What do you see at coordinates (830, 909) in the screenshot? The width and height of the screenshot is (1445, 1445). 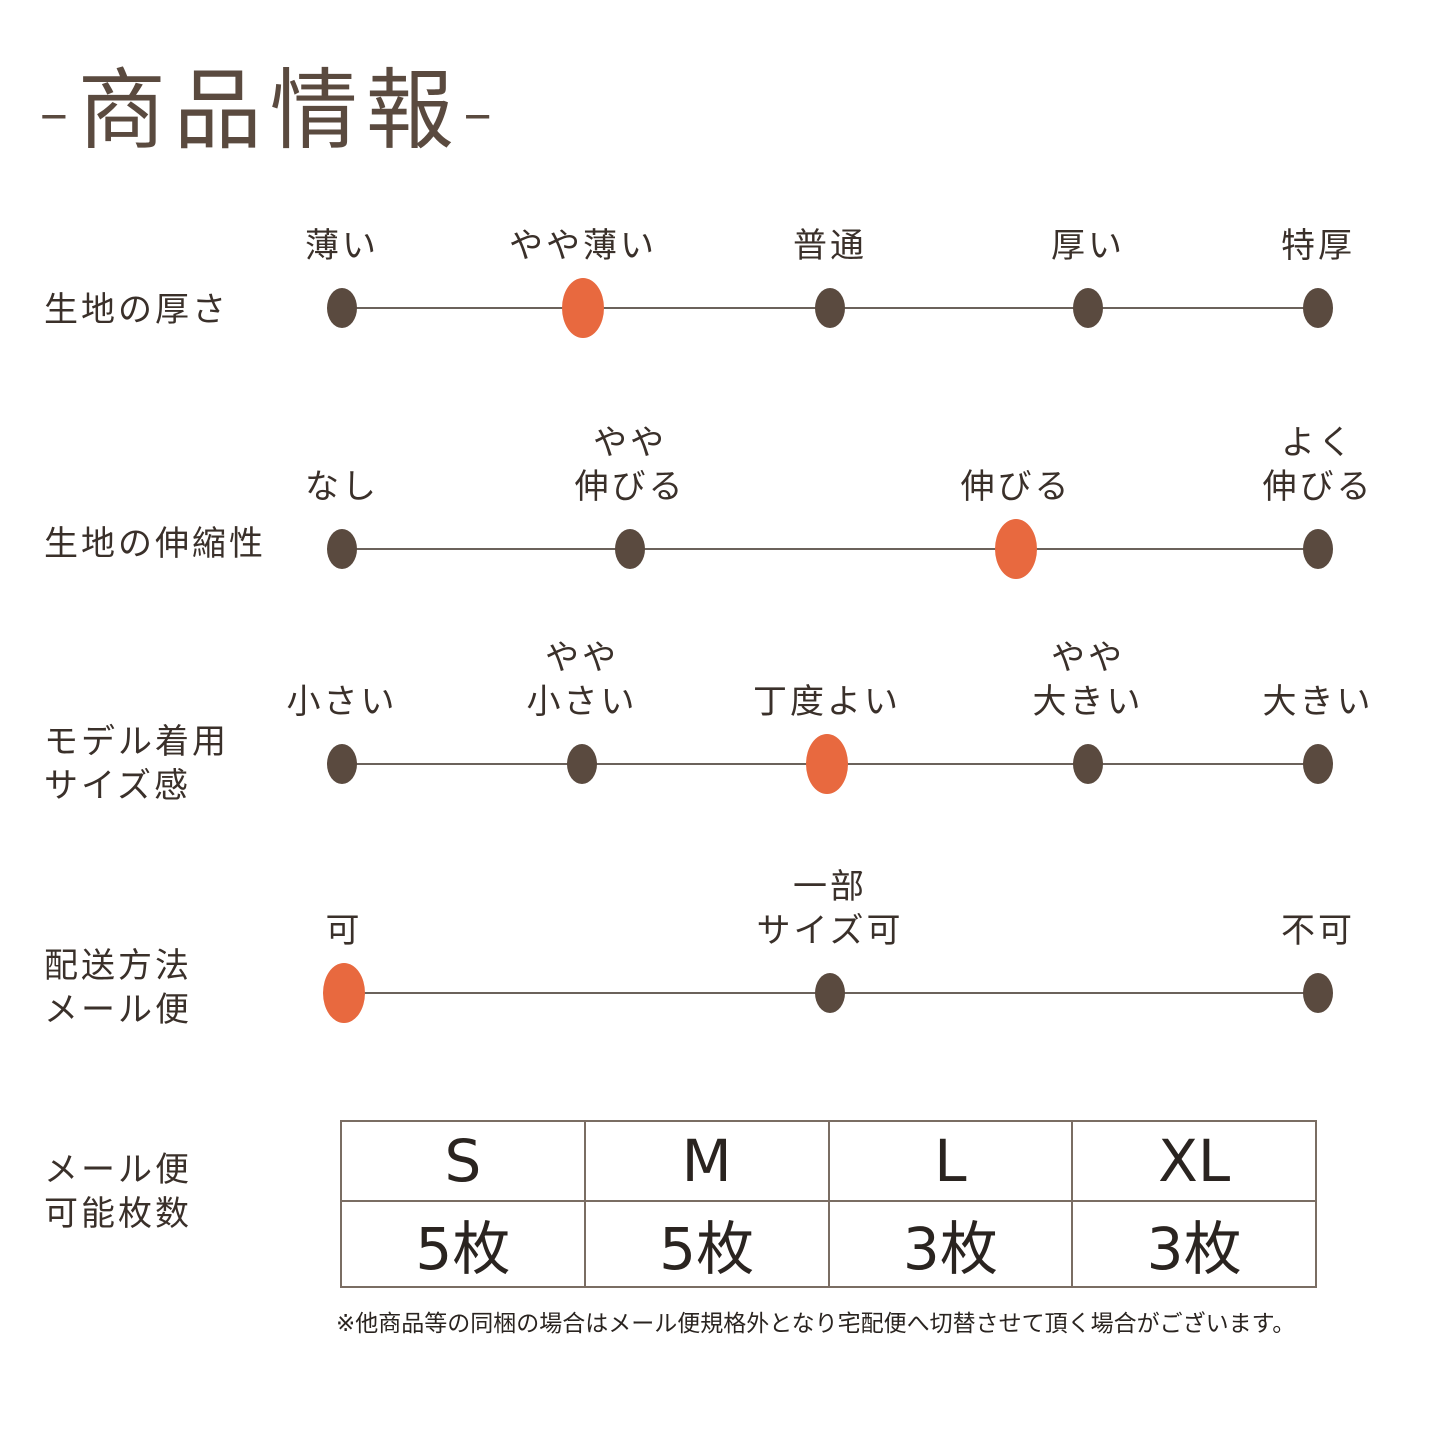 I see `scale-option-label: 一部 サイズ可` at bounding box center [830, 909].